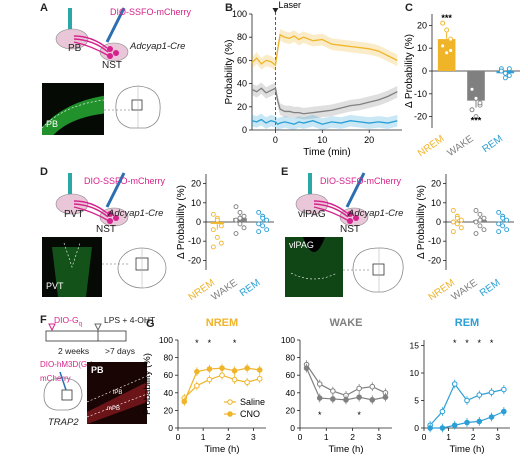  I want to click on legend-saline-marker, so click(230, 402).